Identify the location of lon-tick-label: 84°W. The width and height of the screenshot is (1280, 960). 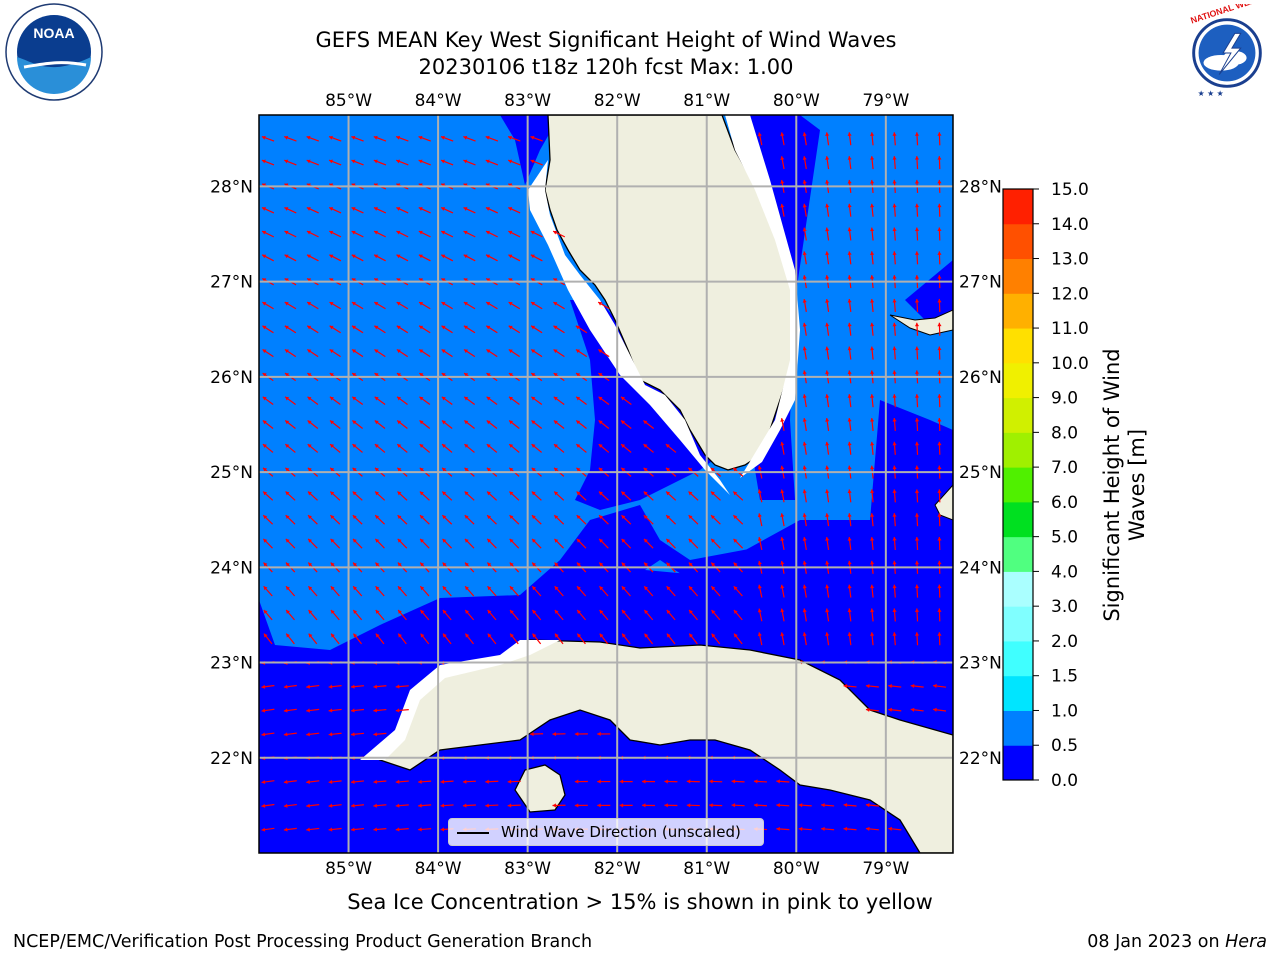
(438, 869).